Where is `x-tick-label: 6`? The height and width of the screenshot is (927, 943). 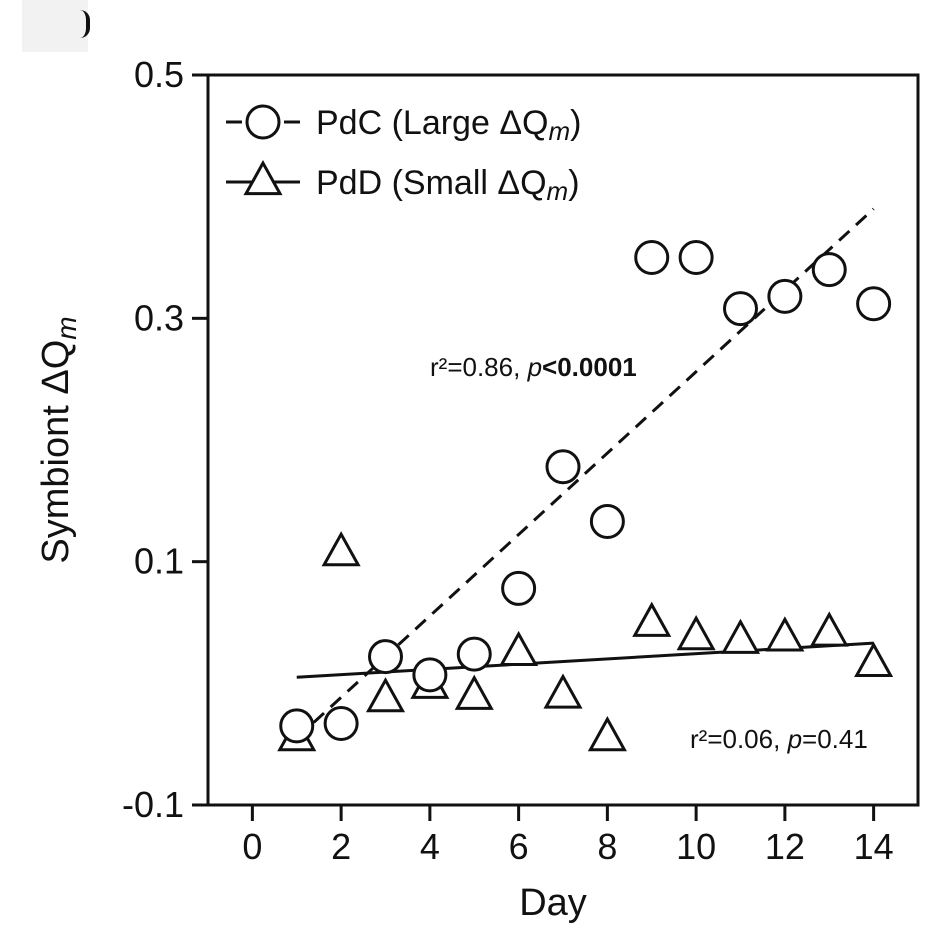 x-tick-label: 6 is located at coordinates (519, 846).